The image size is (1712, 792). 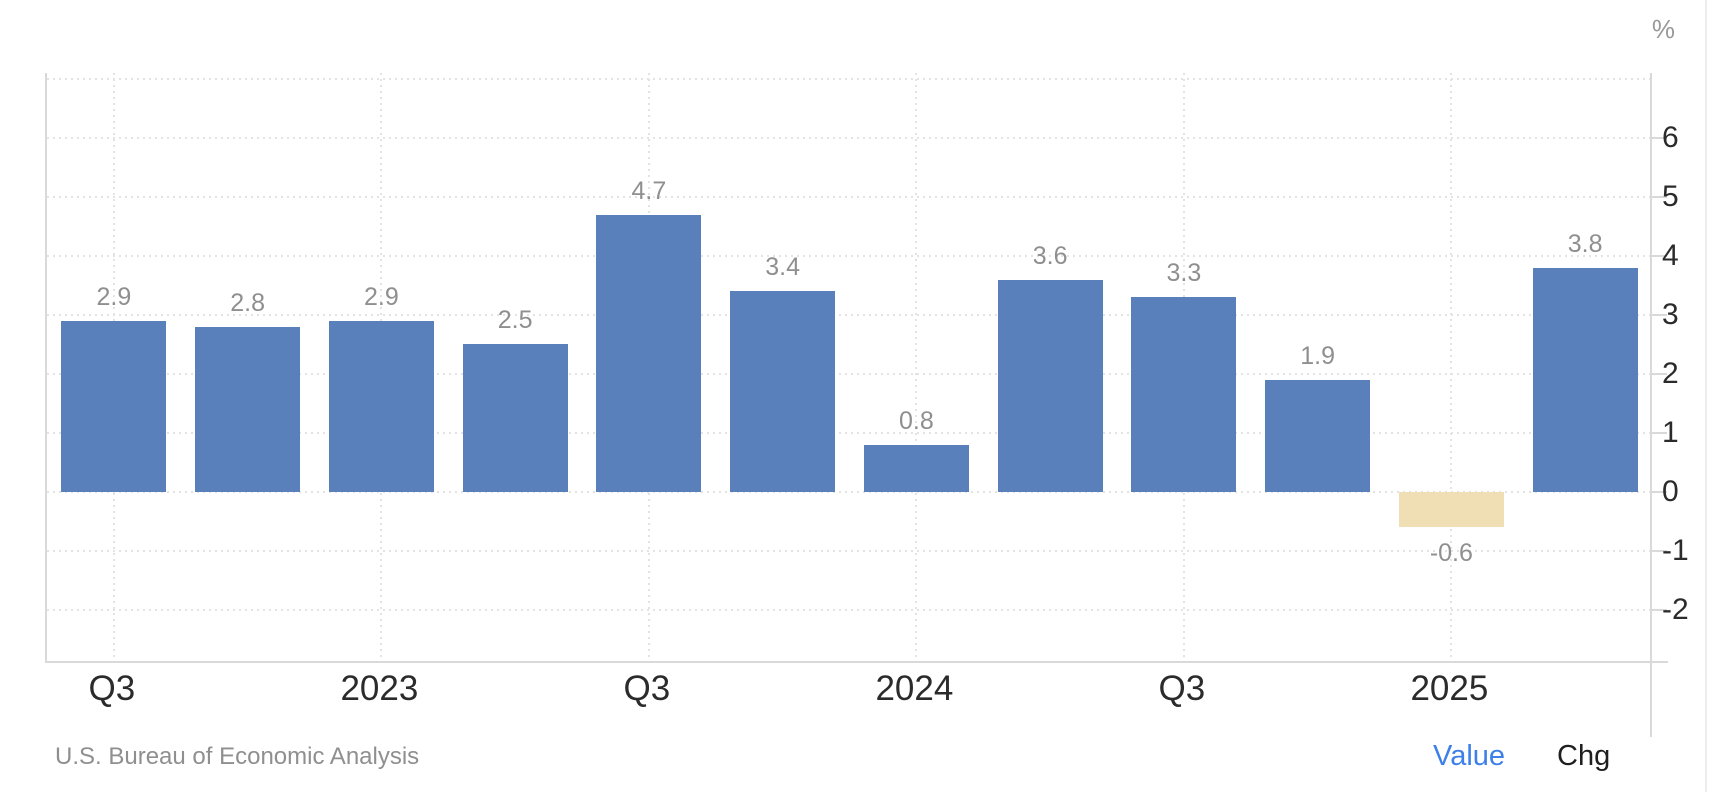 What do you see at coordinates (1706, 396) in the screenshot?
I see `page-right-border` at bounding box center [1706, 396].